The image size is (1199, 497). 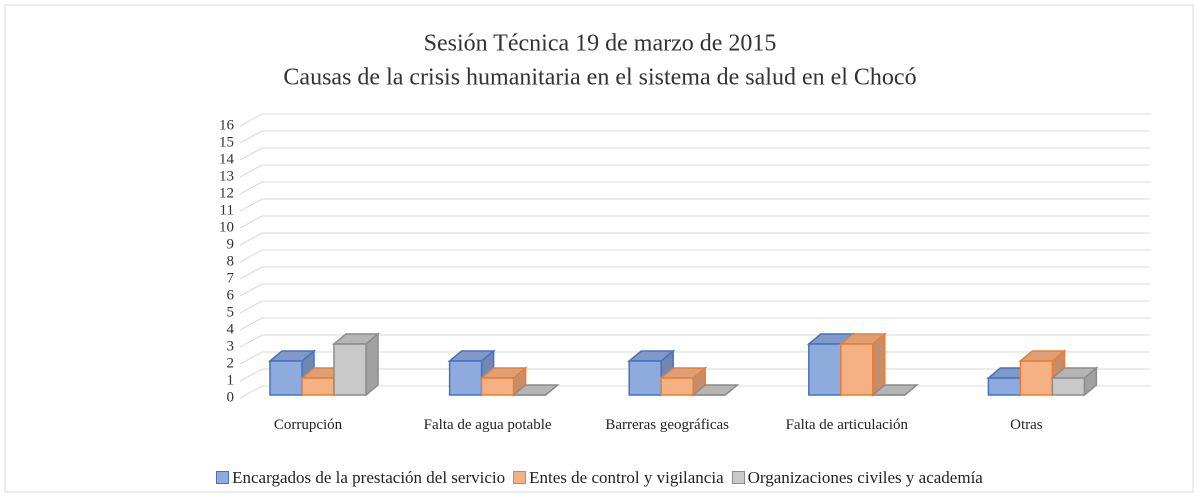 I want to click on y-tick-label: 0, so click(x=231, y=397).